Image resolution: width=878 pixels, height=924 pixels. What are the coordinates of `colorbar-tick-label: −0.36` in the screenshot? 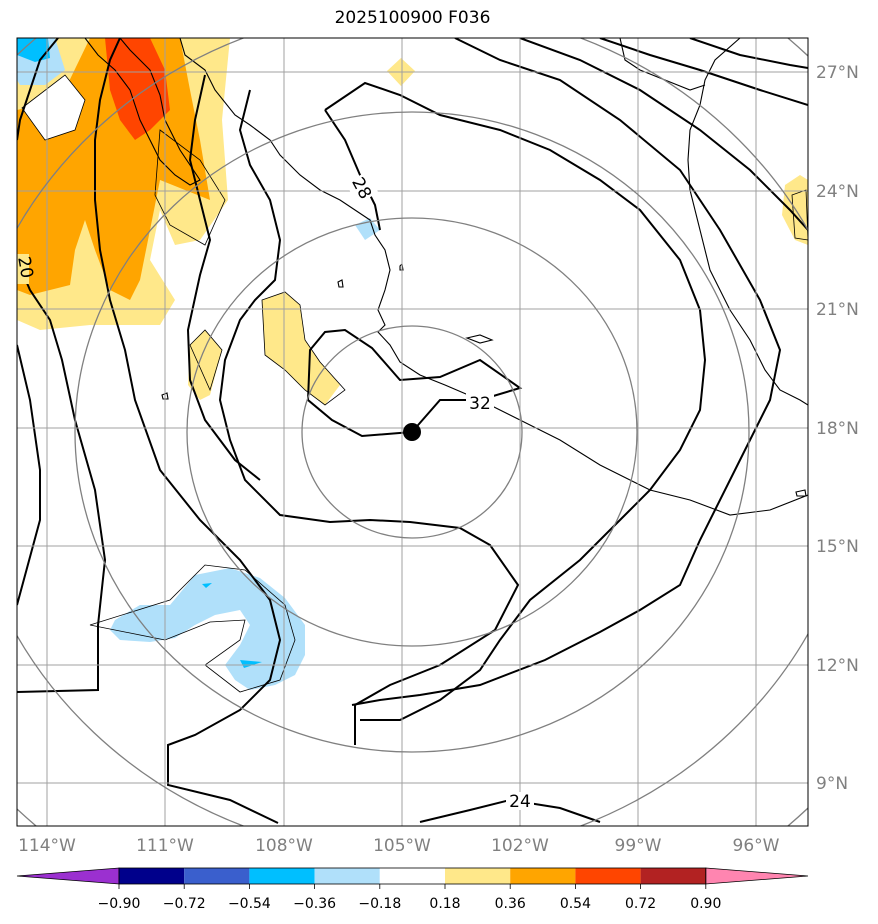 It's located at (314, 904).